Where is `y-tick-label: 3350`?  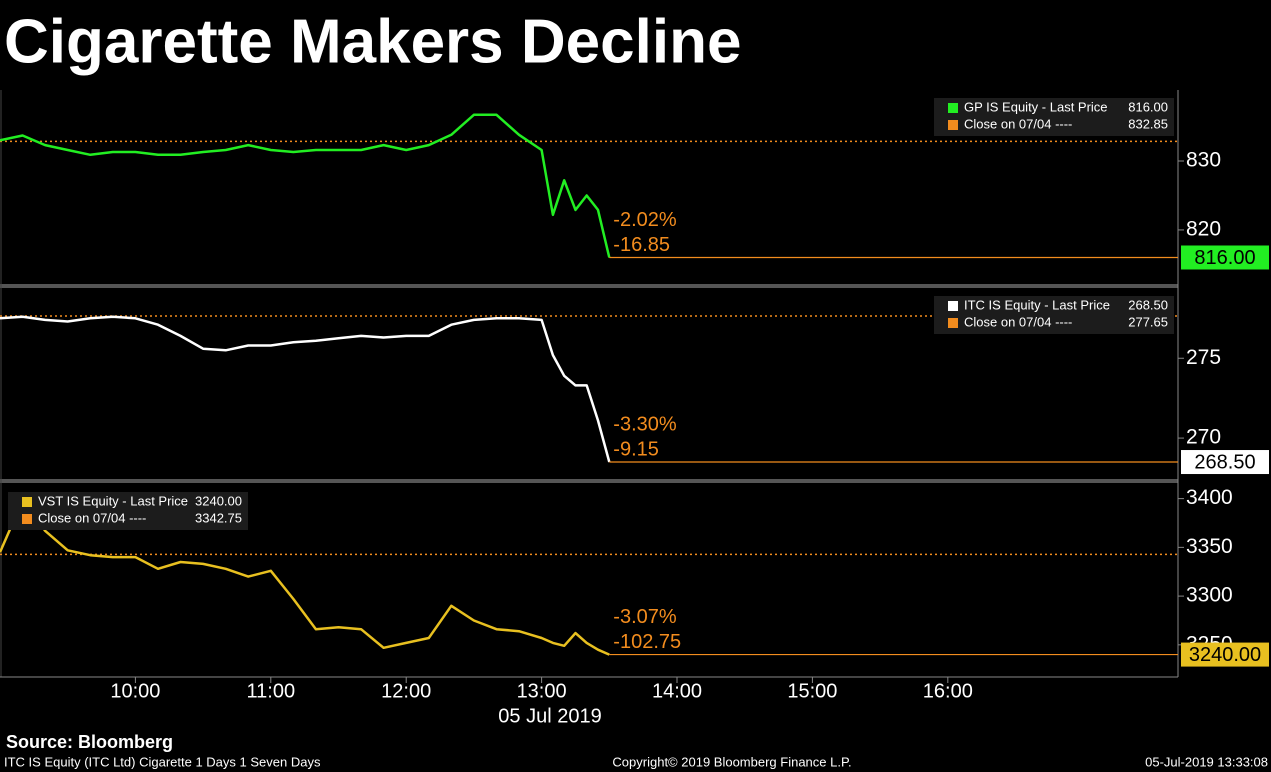
y-tick-label: 3350 is located at coordinates (1209, 546).